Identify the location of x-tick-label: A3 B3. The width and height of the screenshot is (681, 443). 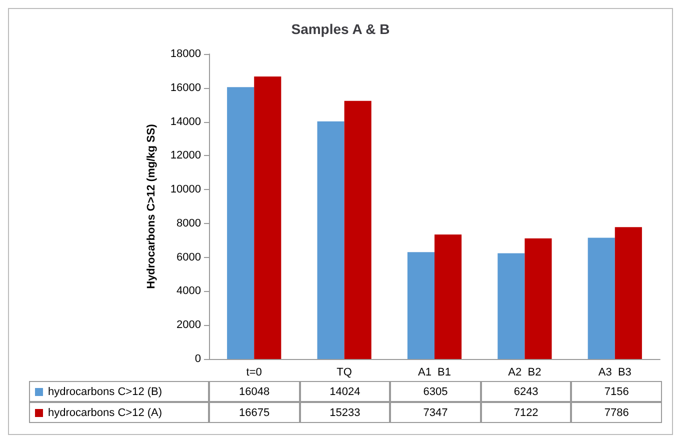
(615, 372).